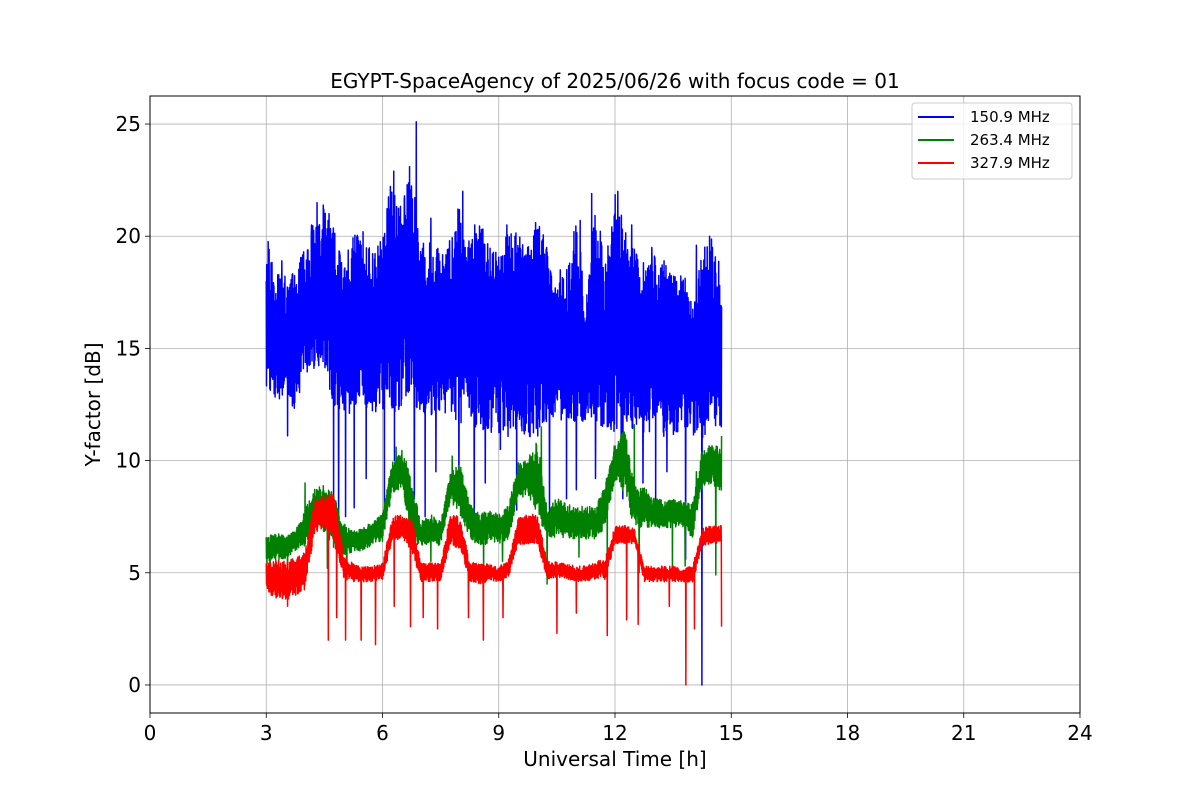  I want to click on legend-box, so click(992, 141).